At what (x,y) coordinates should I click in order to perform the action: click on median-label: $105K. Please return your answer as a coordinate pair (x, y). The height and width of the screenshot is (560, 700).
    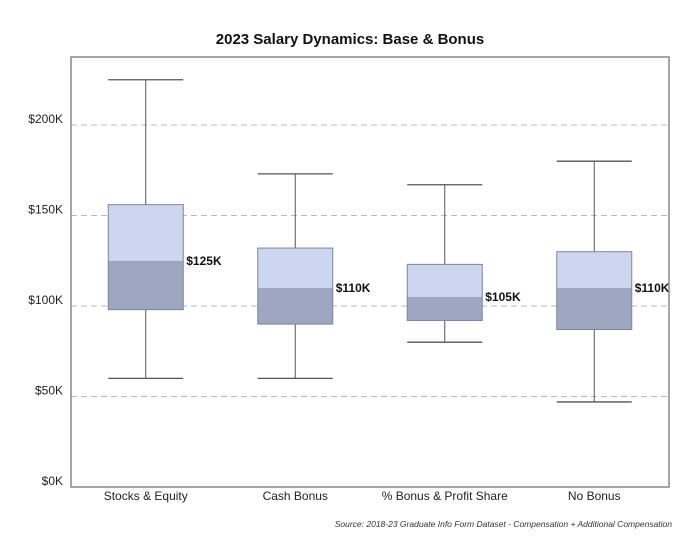
    Looking at the image, I should click on (503, 297).